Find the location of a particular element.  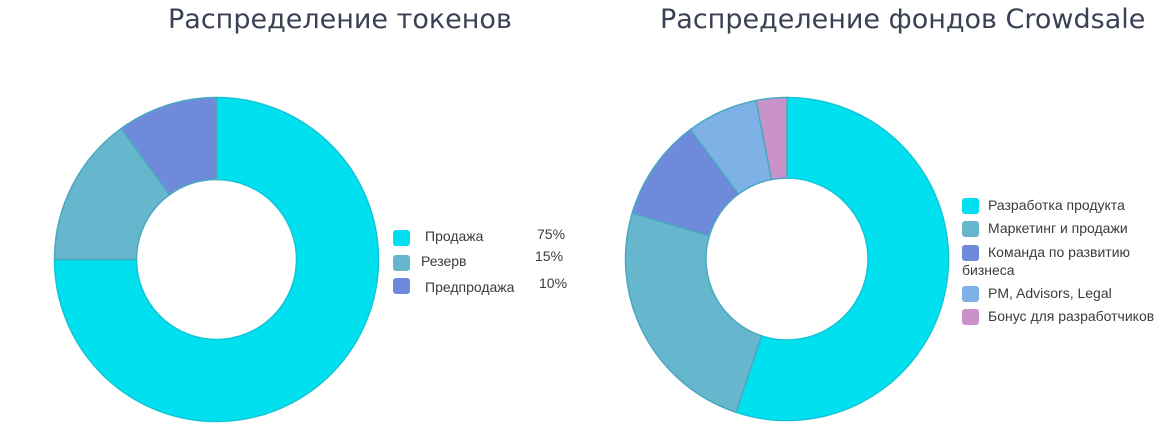

slice-бонус-для-разработчиков is located at coordinates (771, 138).